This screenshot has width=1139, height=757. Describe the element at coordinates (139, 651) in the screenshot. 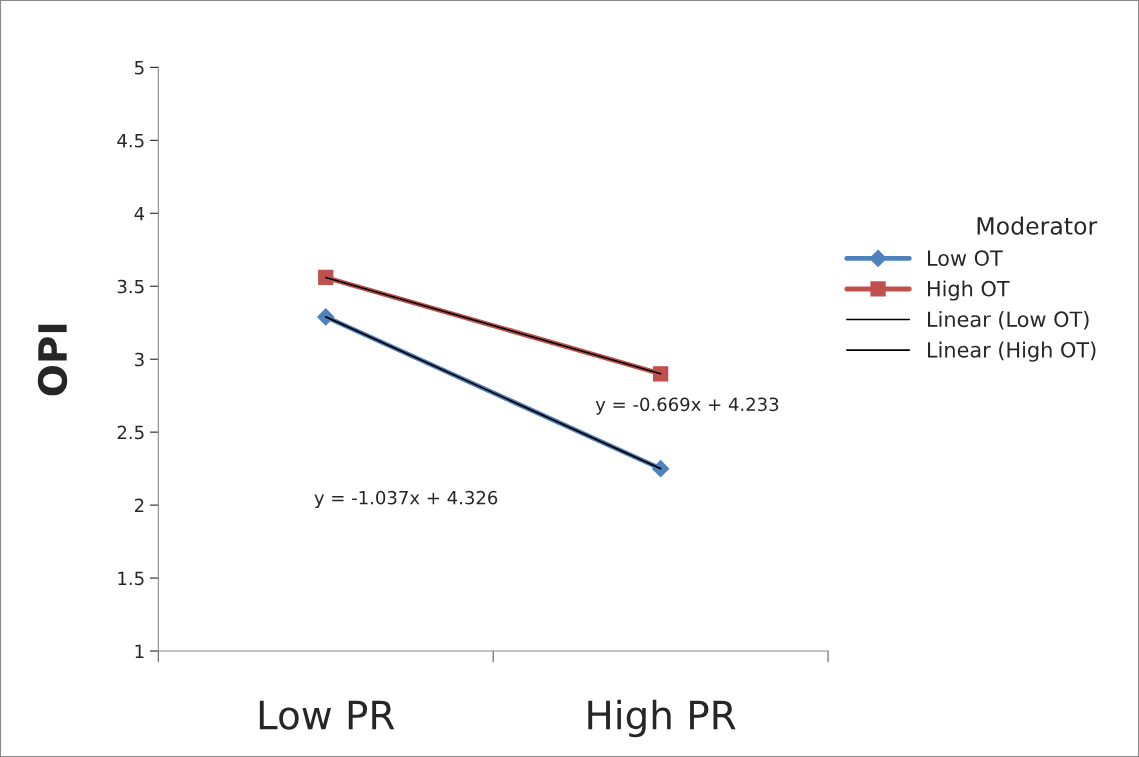

I see `y-tick-label: 1` at that location.